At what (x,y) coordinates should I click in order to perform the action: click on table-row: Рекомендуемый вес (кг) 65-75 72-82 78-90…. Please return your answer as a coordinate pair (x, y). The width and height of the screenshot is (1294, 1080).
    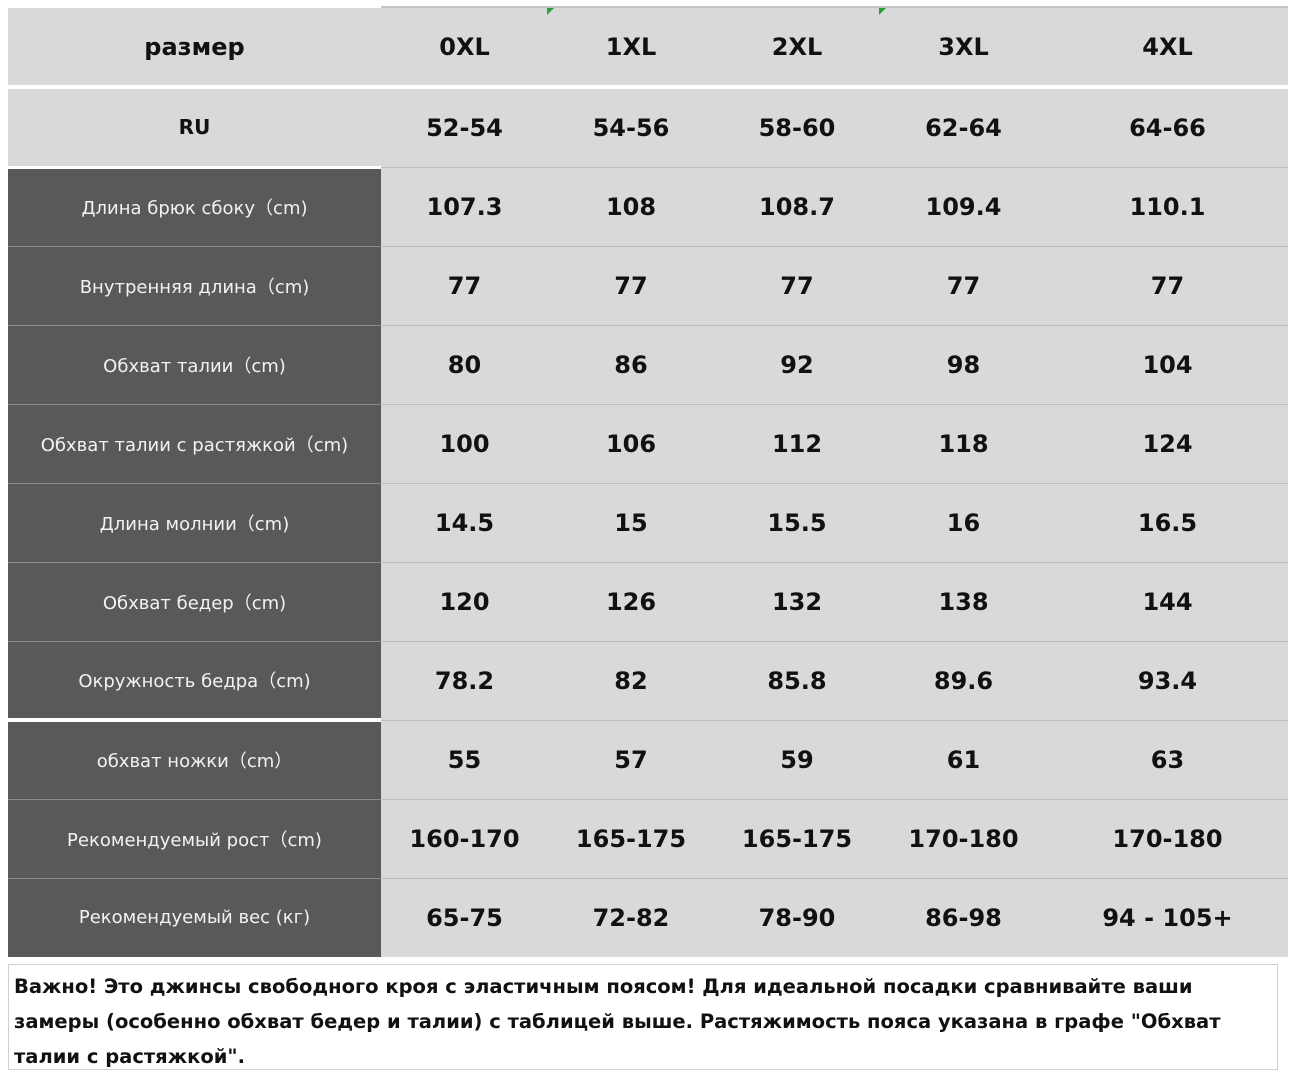
    Looking at the image, I should click on (648, 917).